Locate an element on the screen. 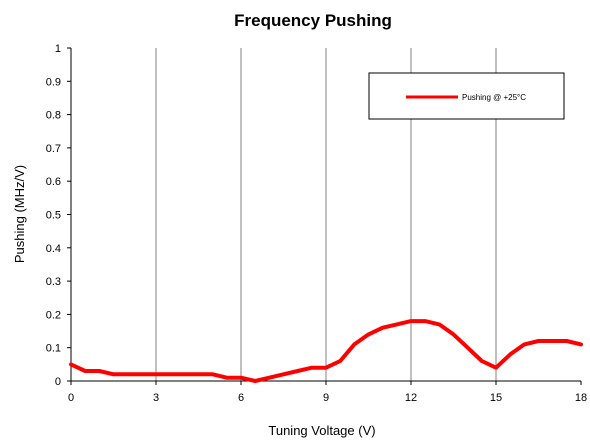 This screenshot has width=590, height=446. x-tick-label: 18 is located at coordinates (581, 398).